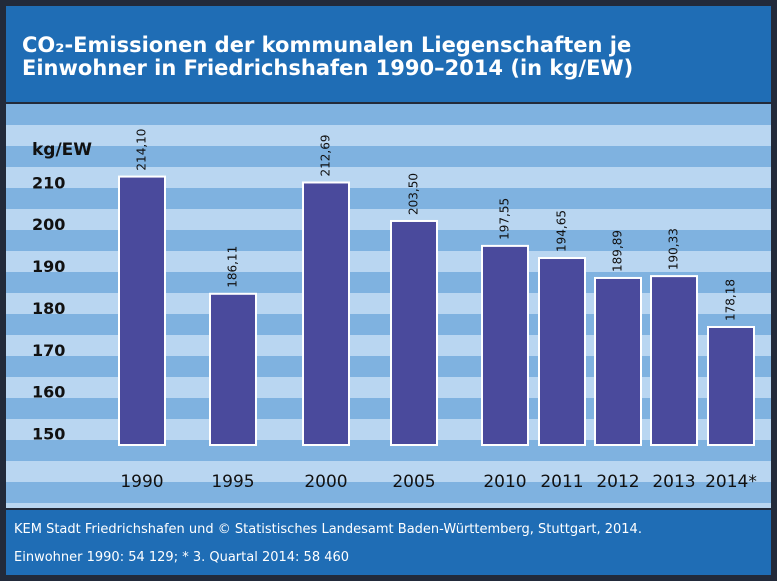 The height and width of the screenshot is (581, 777). What do you see at coordinates (48, 308) in the screenshot?
I see `y-tick-label: 180` at bounding box center [48, 308].